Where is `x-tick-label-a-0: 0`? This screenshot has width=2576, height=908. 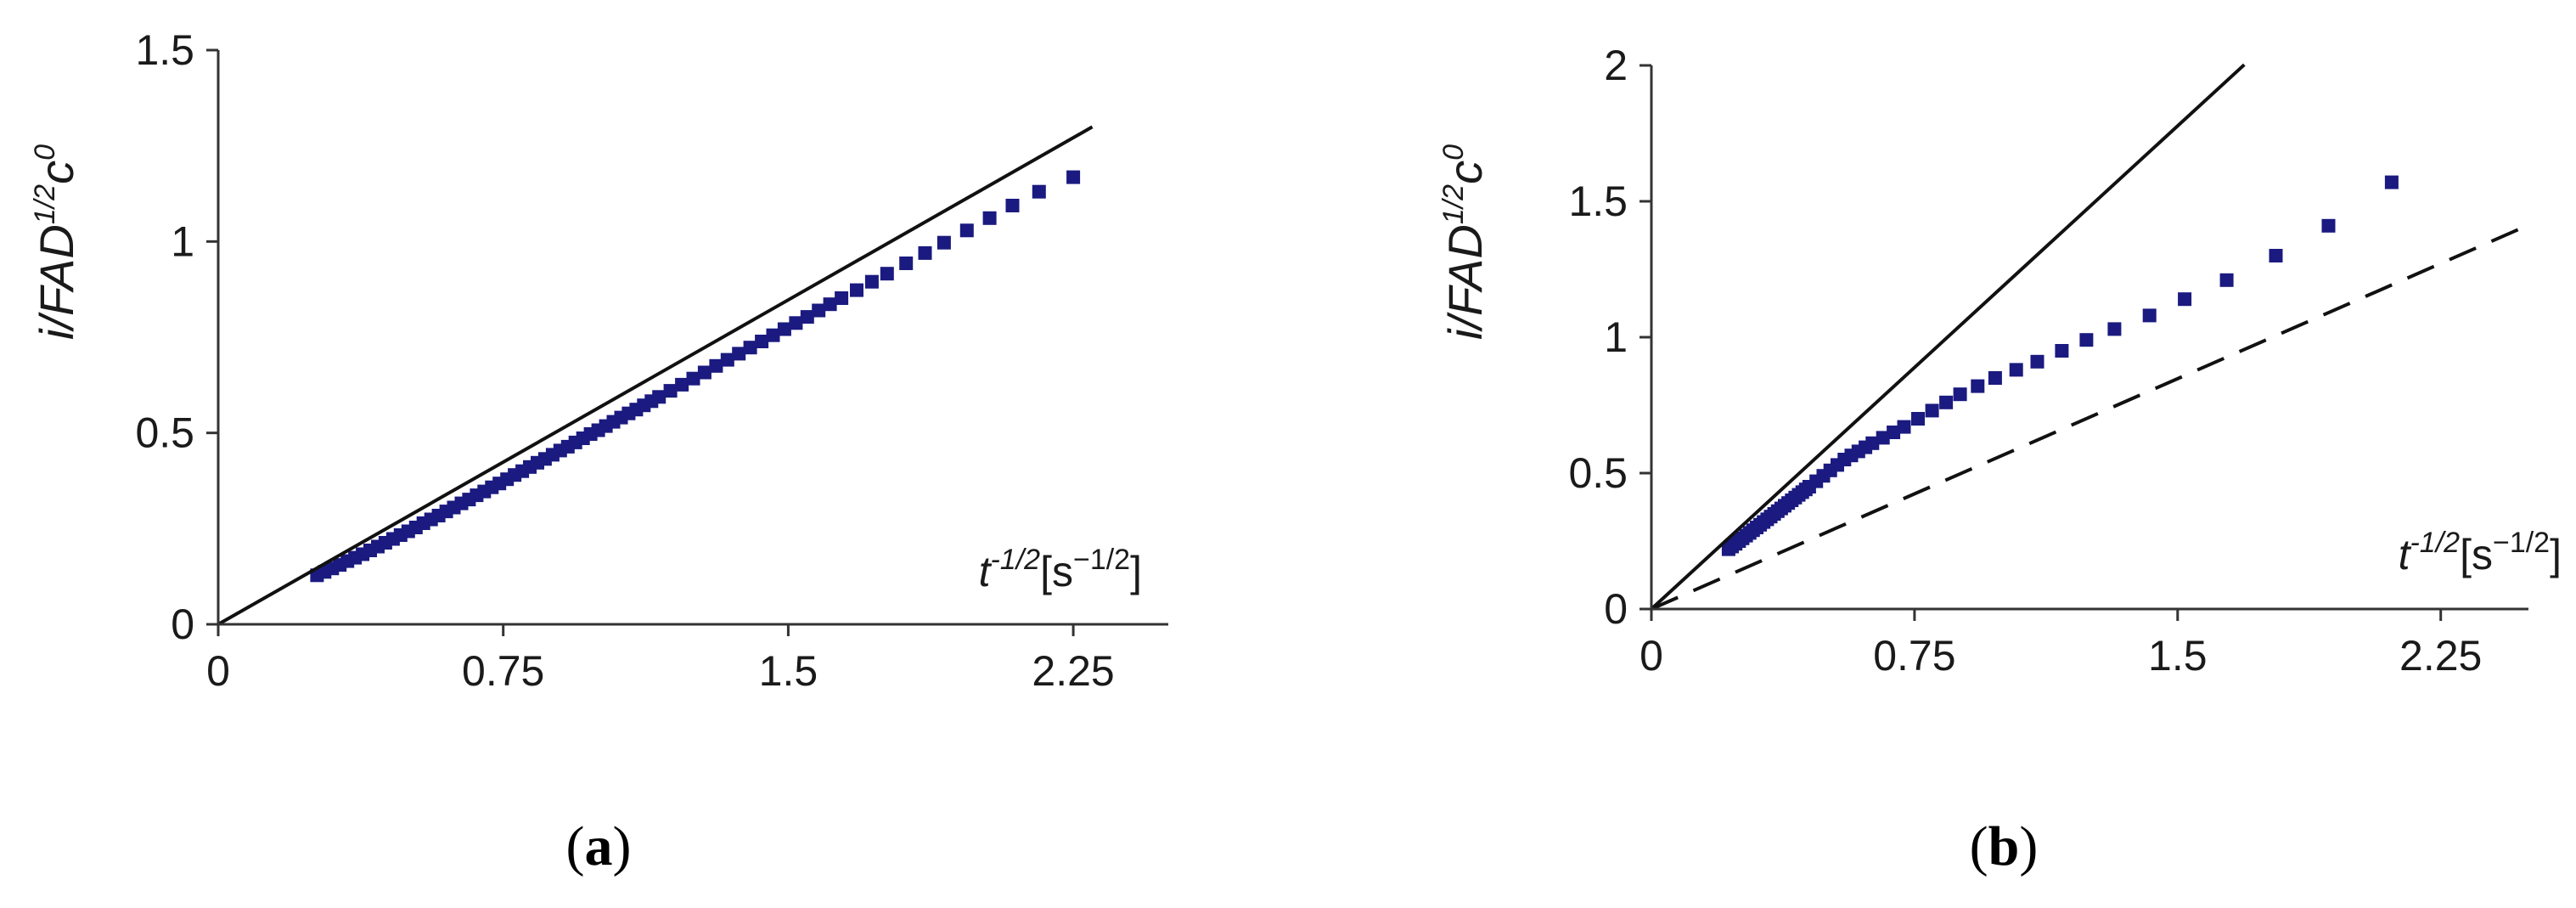 x-tick-label-a-0: 0 is located at coordinates (218, 671).